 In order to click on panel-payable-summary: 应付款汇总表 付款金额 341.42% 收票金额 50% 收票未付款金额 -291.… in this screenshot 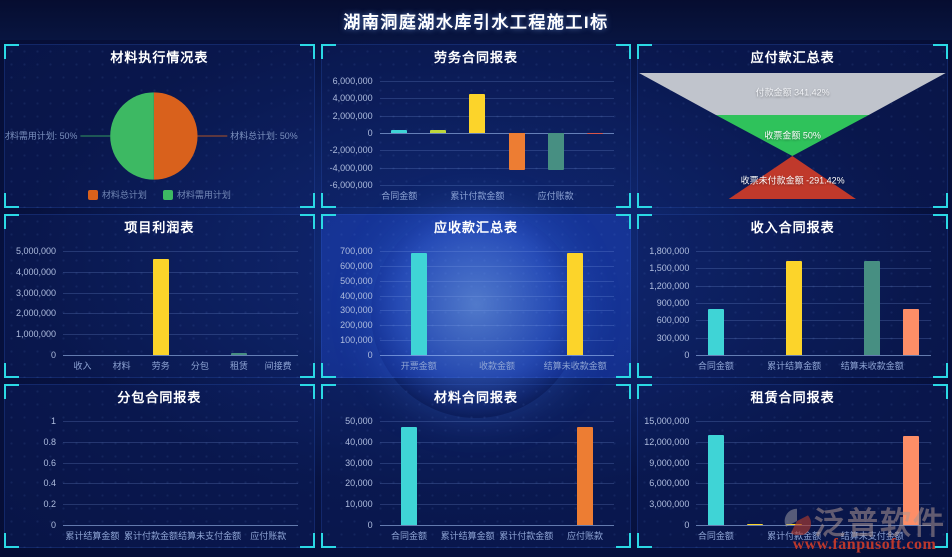, I will do `click(792, 126)`.